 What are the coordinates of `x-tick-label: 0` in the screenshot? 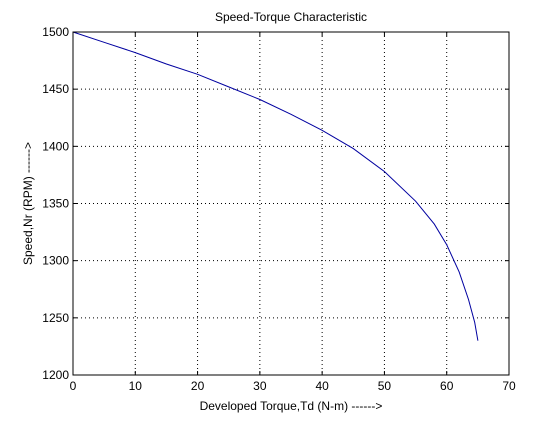 It's located at (73, 386).